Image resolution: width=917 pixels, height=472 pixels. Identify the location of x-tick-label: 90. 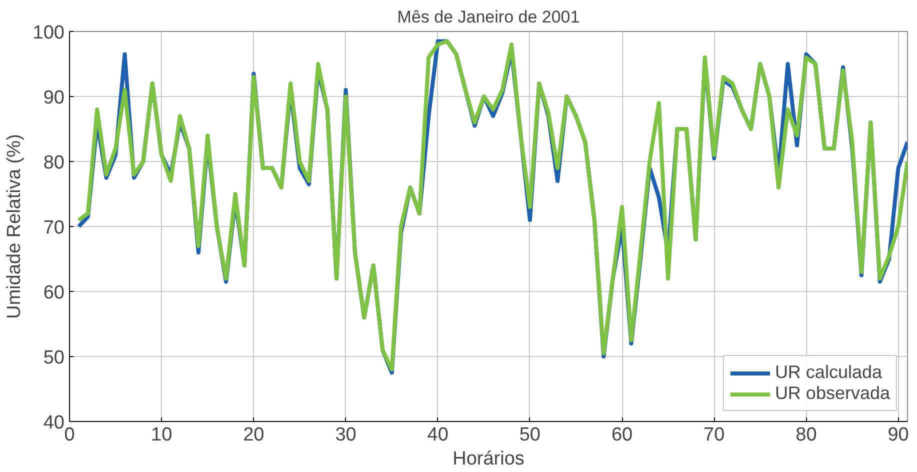
(898, 435).